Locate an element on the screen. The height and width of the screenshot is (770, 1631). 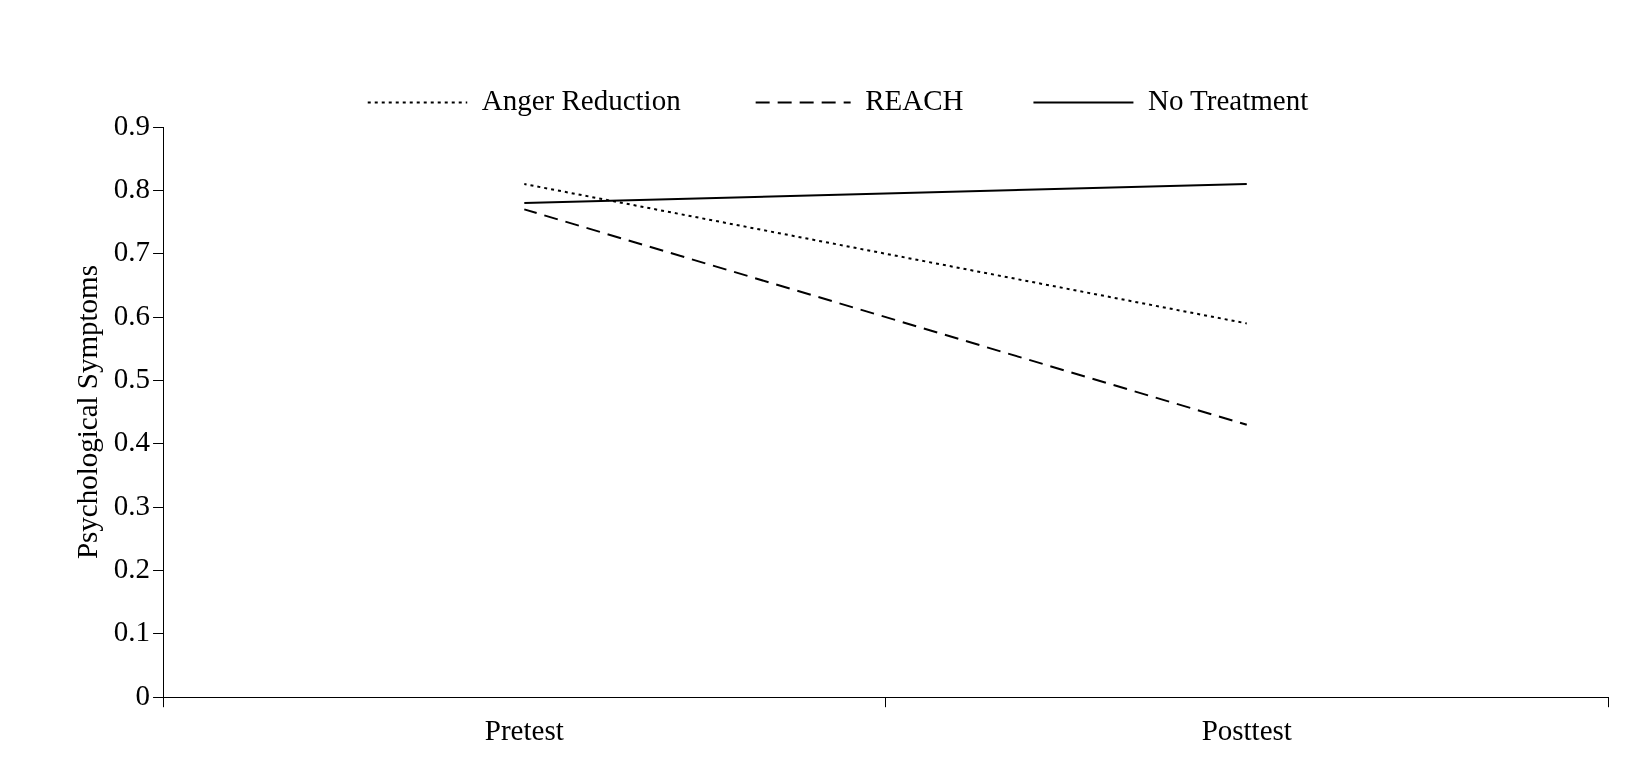
y-tick-label: 0.4 is located at coordinates (132, 441).